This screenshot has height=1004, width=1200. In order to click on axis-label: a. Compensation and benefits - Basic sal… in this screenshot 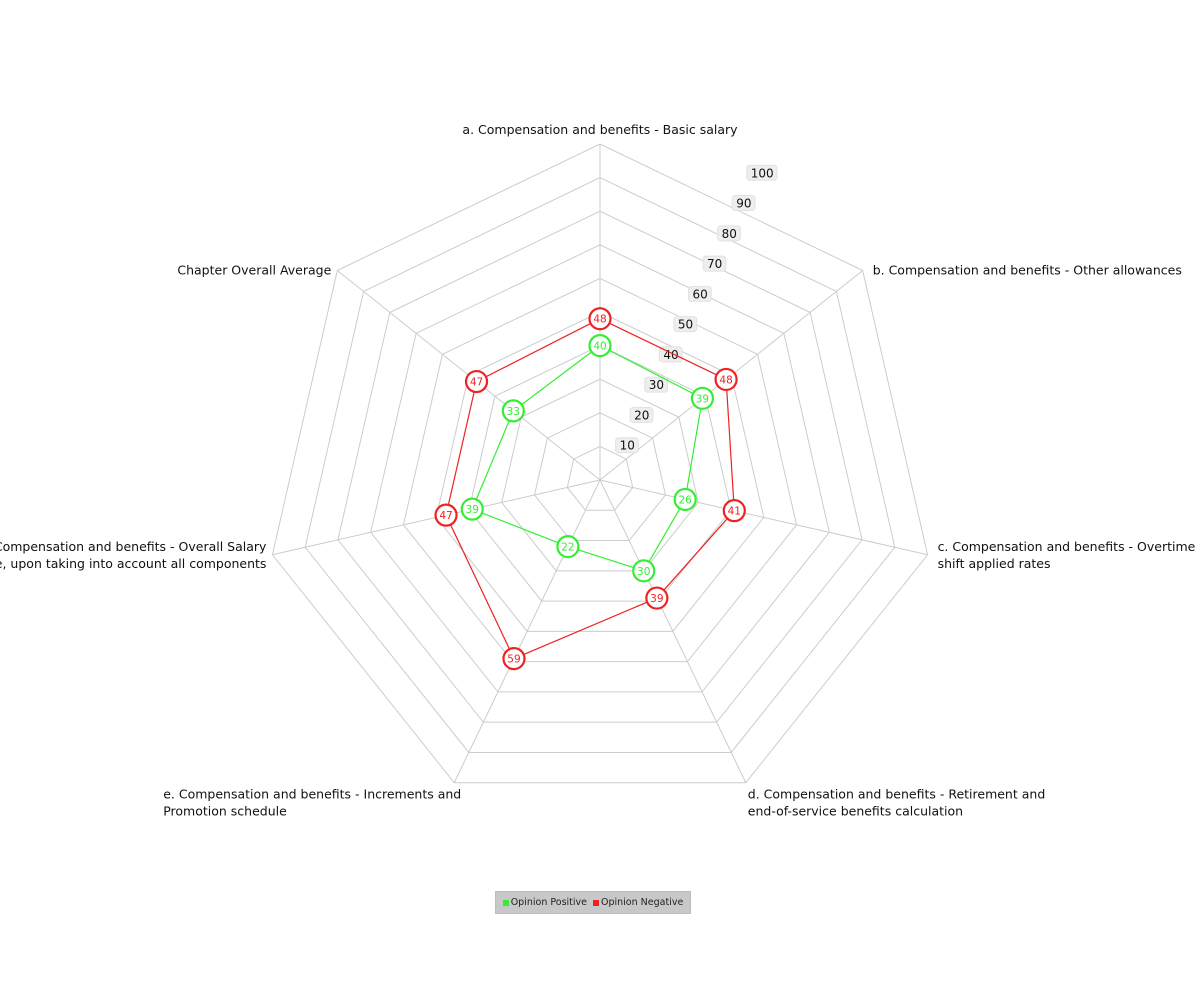, I will do `click(600, 129)`.